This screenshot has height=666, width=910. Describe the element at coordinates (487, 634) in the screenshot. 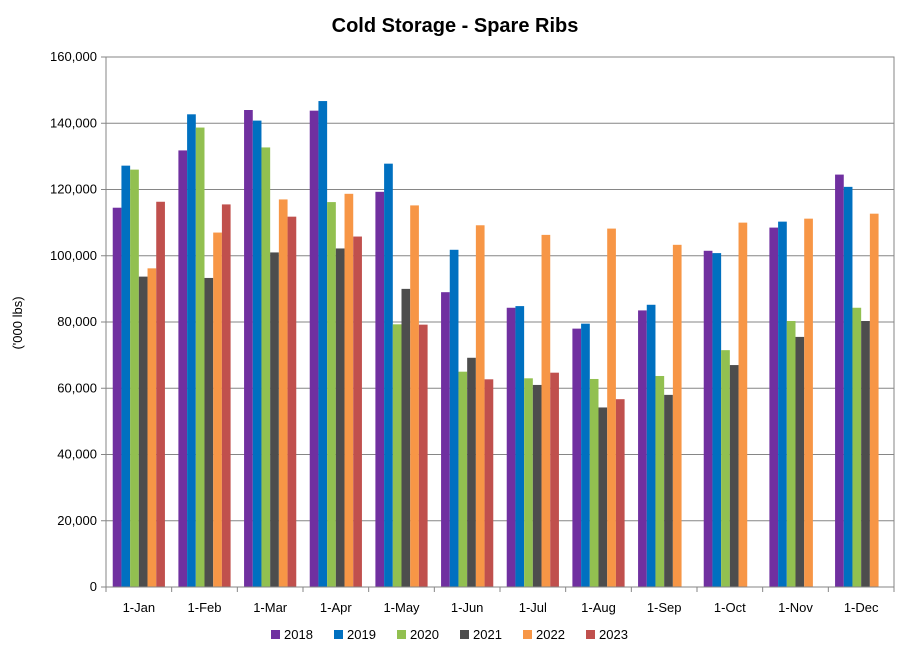

I see `legend-label: 2021` at that location.